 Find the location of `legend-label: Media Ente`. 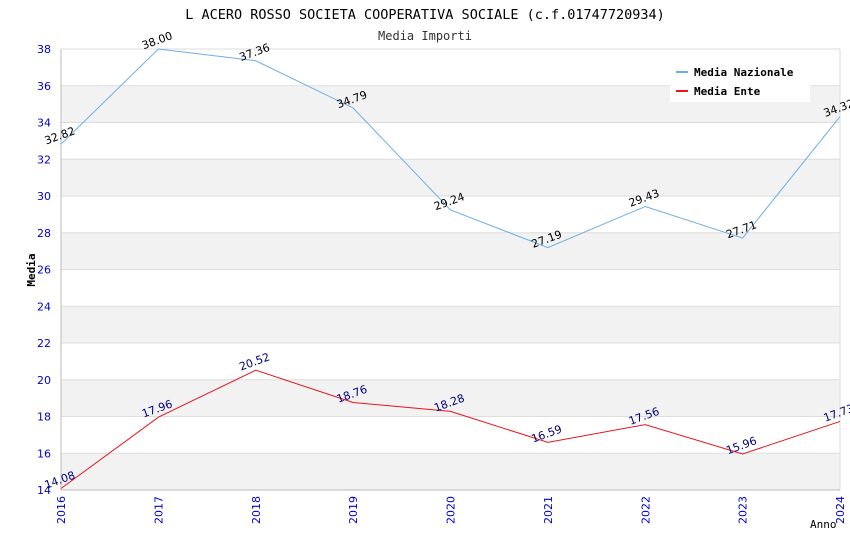

legend-label: Media Ente is located at coordinates (727, 91).